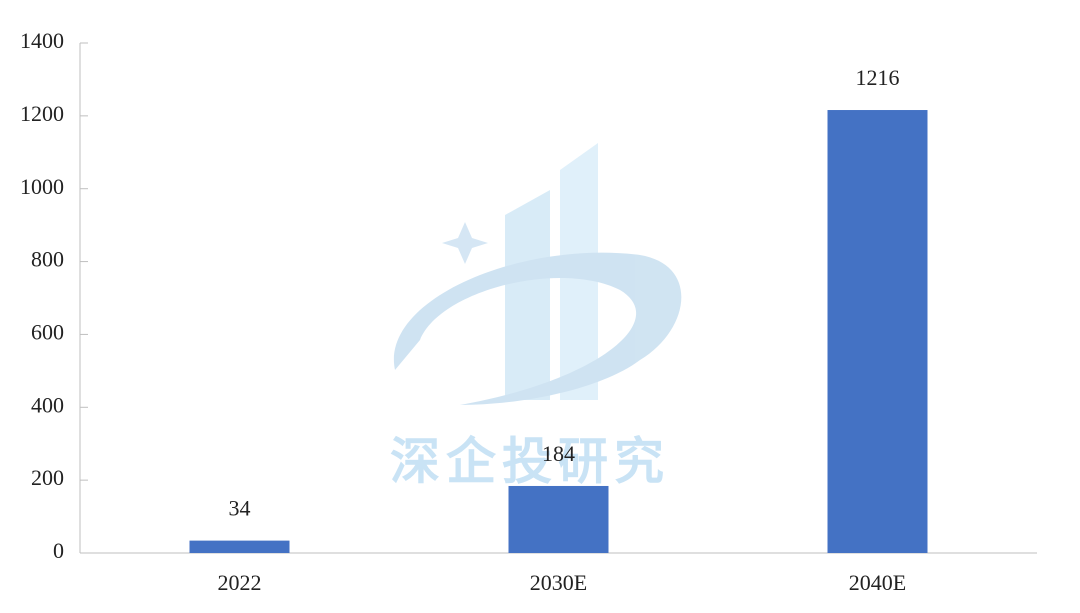 This screenshot has height=613, width=1080. What do you see at coordinates (47, 477) in the screenshot?
I see `y-tick-label: 200` at bounding box center [47, 477].